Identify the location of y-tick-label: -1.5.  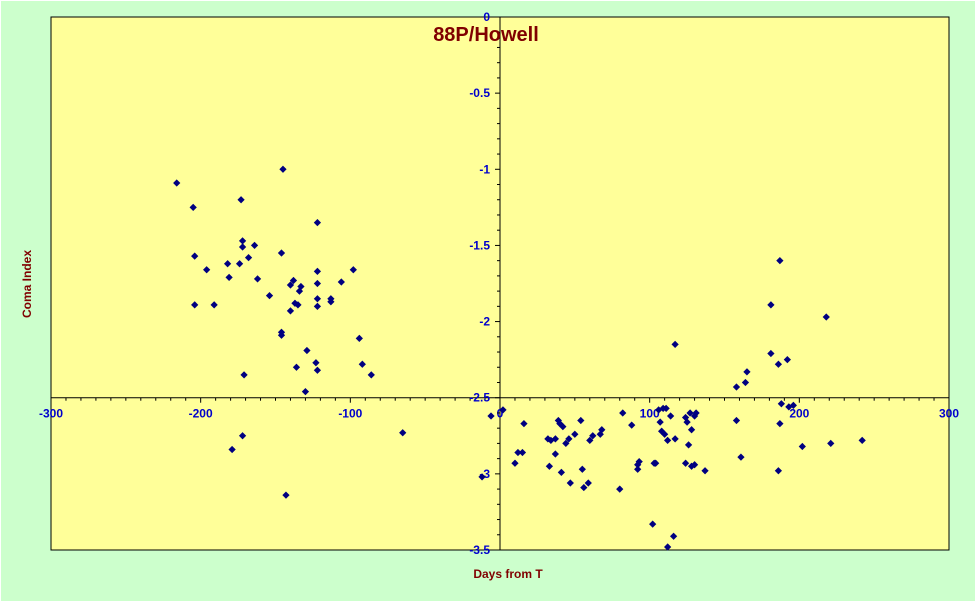
(479, 245).